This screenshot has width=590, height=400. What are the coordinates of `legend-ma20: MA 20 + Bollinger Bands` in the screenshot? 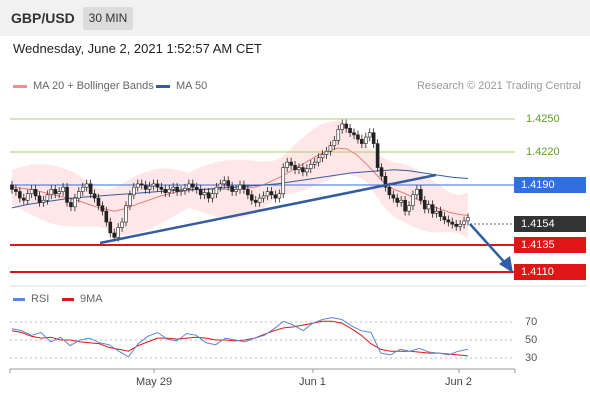 It's located at (83, 86).